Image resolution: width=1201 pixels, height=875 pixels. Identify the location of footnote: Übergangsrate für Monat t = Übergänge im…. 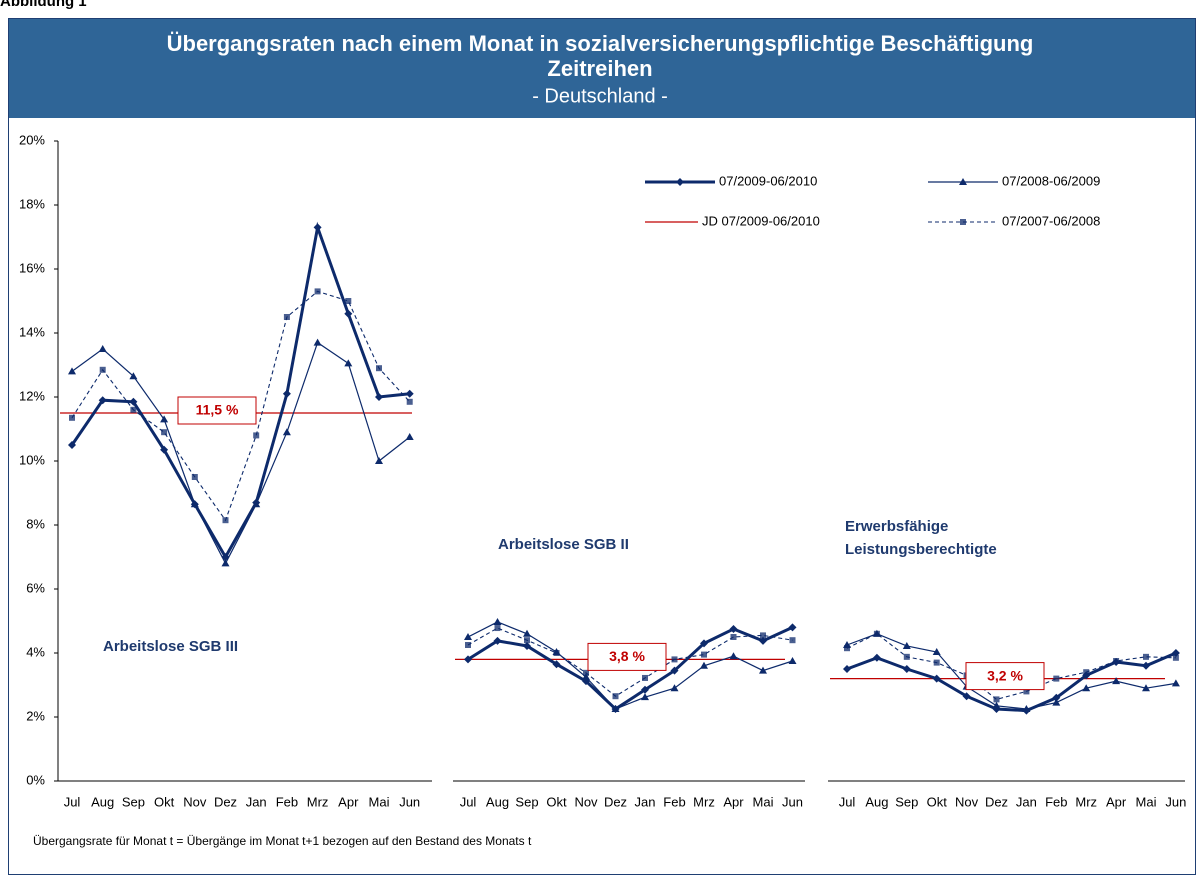
(282, 841).